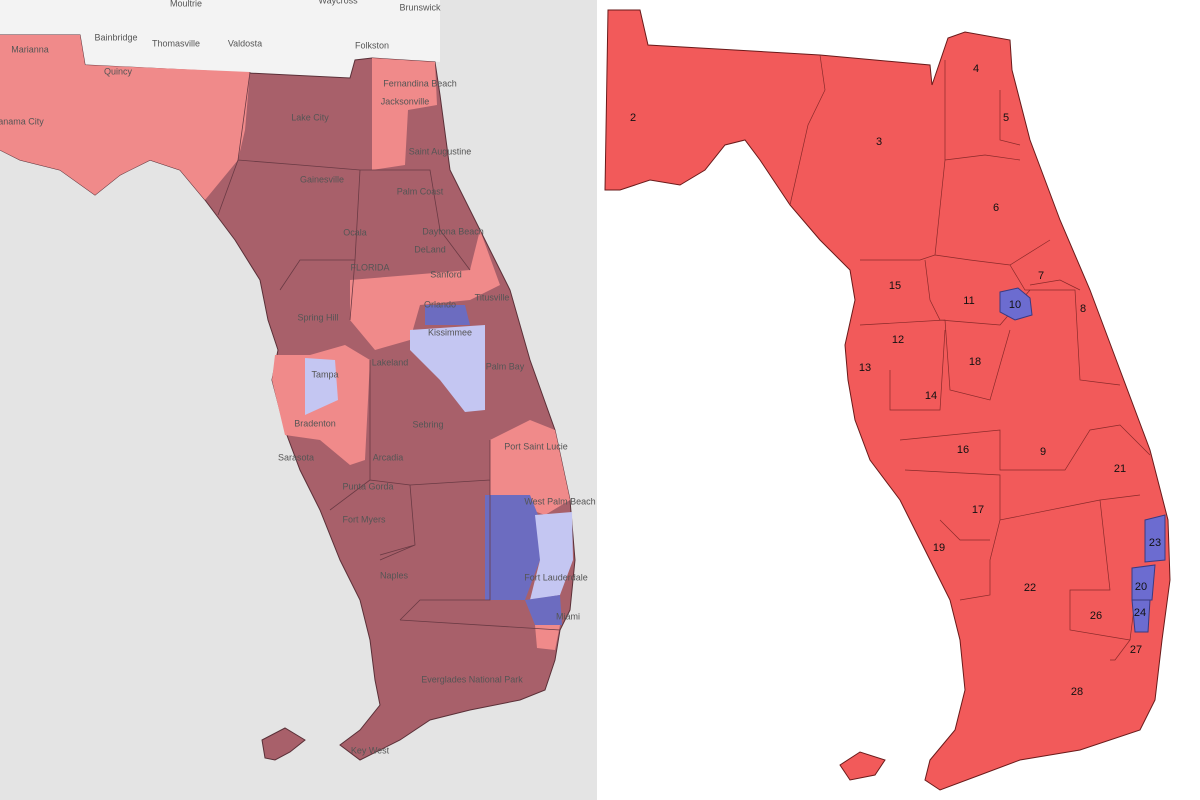 This screenshot has height=800, width=1200. What do you see at coordinates (324, 374) in the screenshot?
I see `place-label: Tampa` at bounding box center [324, 374].